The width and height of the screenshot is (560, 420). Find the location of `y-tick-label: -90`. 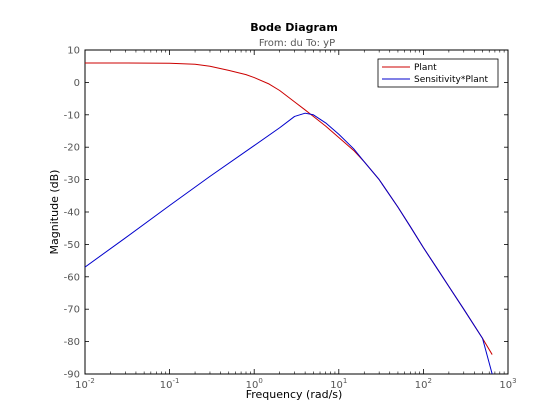

y-tick-label: -90 is located at coordinates (72, 375).